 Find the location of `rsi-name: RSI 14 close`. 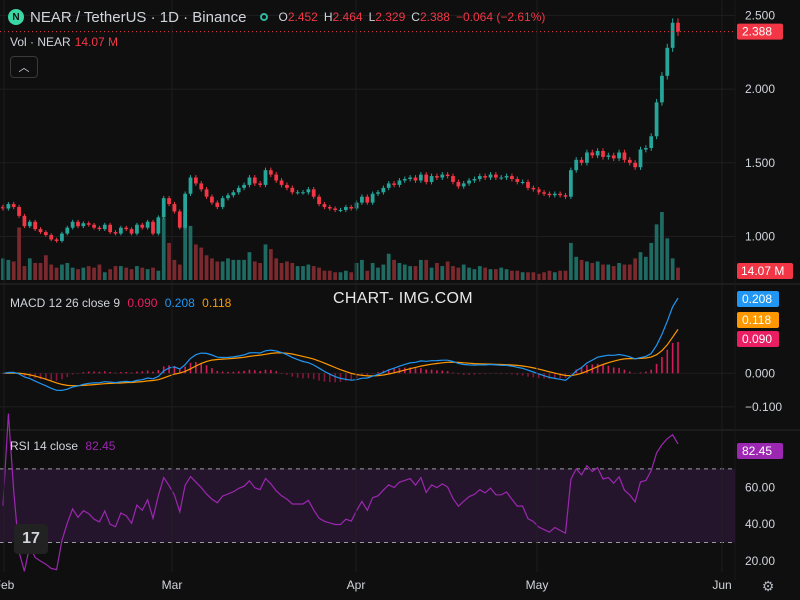

rsi-name: RSI 14 close is located at coordinates (44, 446).